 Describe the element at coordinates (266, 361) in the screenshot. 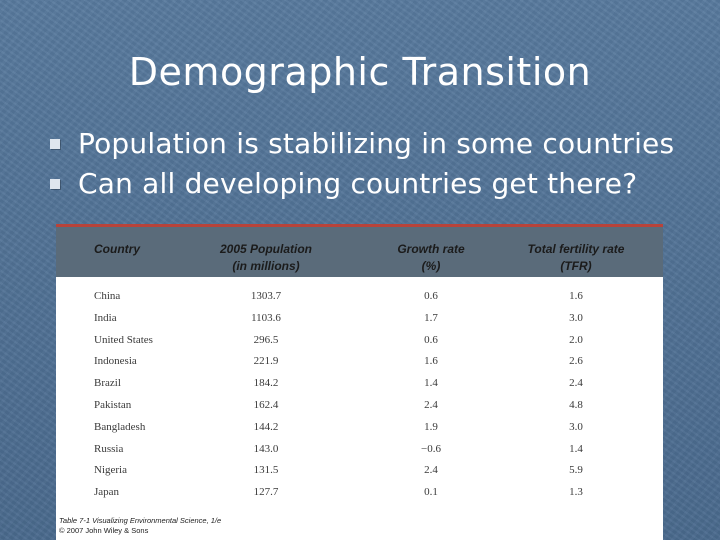

I see `cell-population: 221.9` at that location.